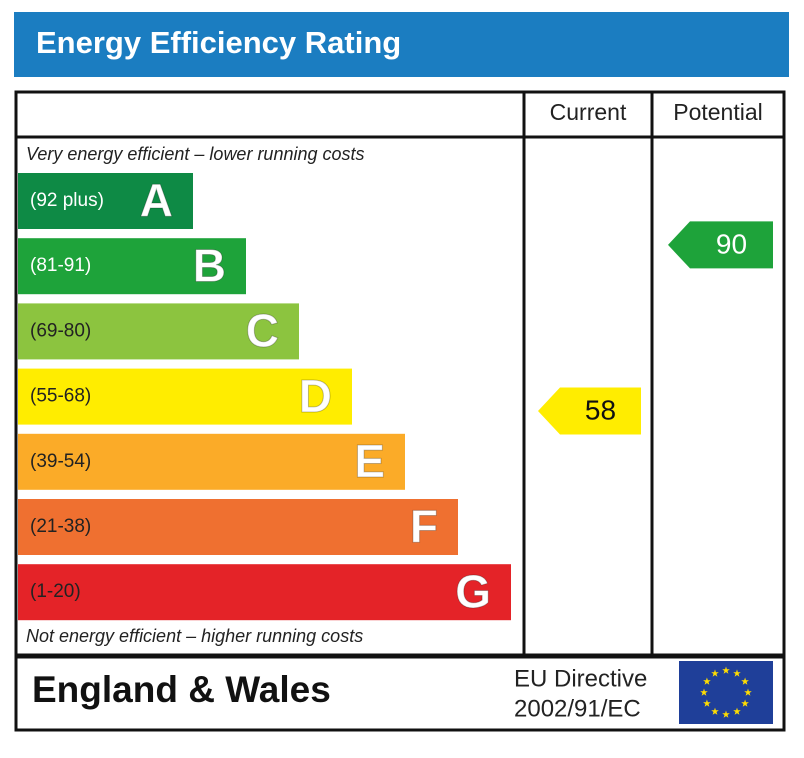  Describe the element at coordinates (600, 409) in the screenshot. I see `rating-value: 58` at that location.